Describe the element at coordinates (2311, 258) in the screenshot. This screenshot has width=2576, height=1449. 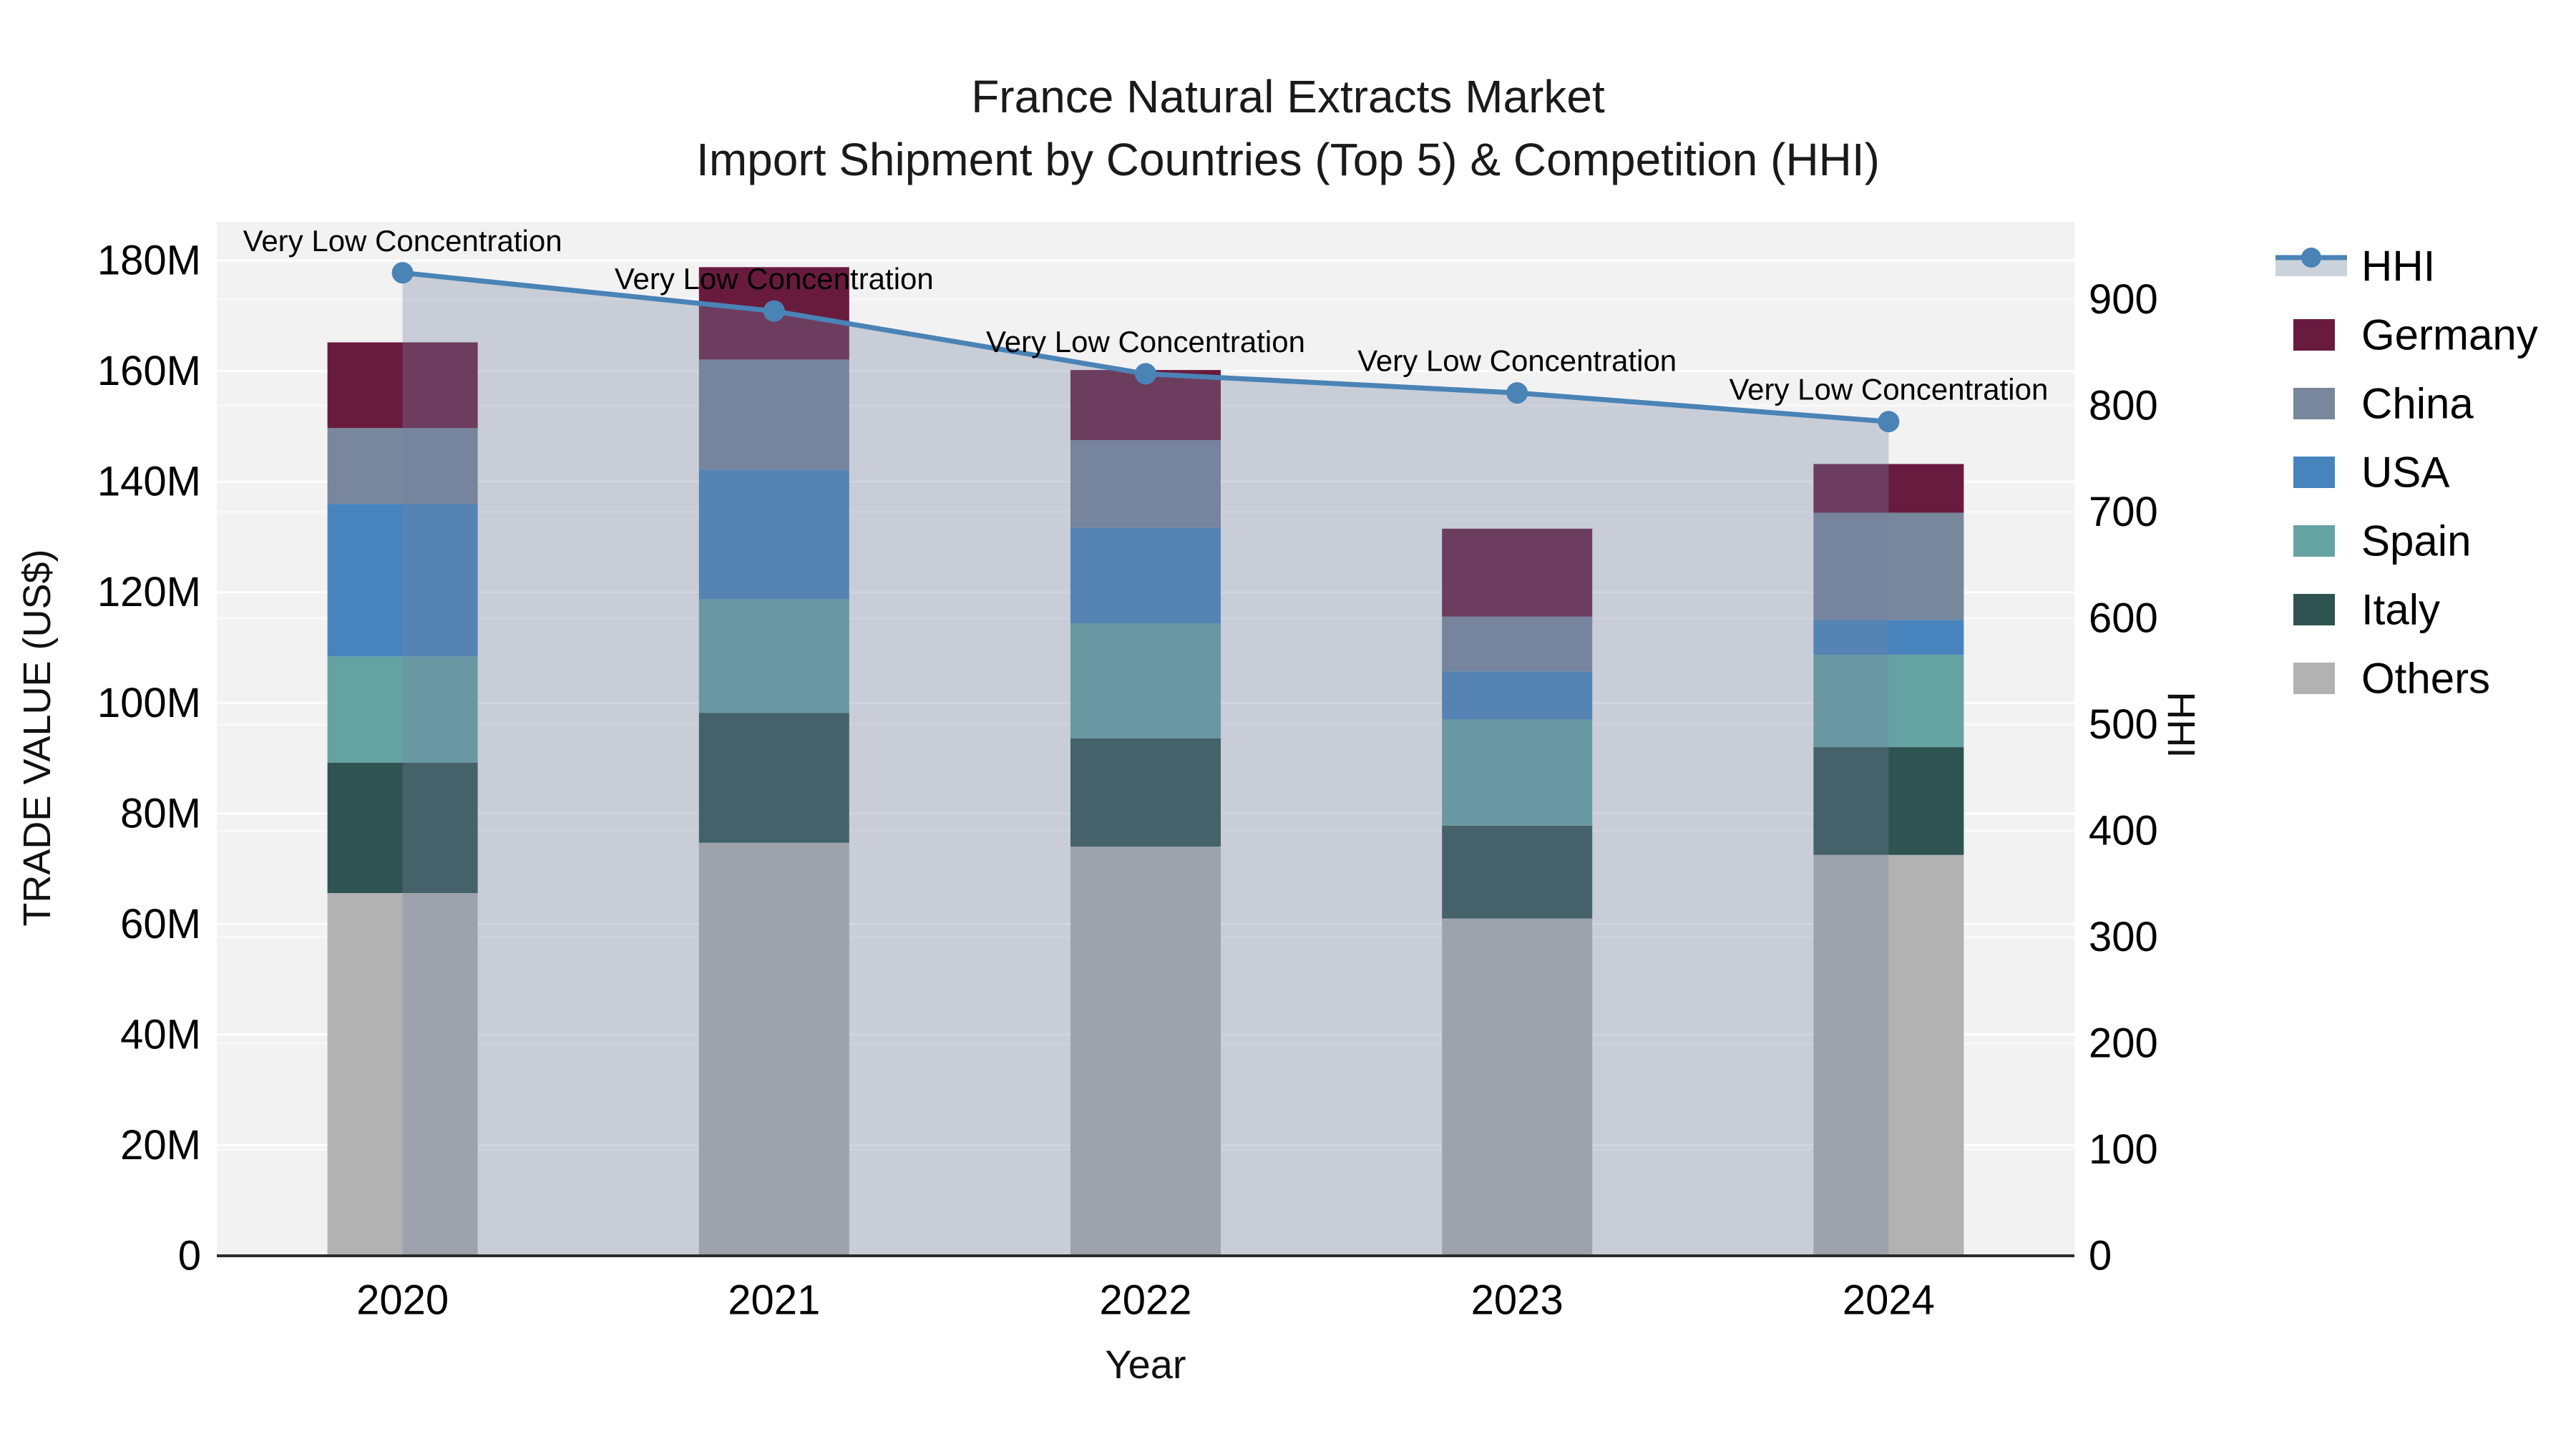
I see `legend-hhi-marker-icon` at that location.